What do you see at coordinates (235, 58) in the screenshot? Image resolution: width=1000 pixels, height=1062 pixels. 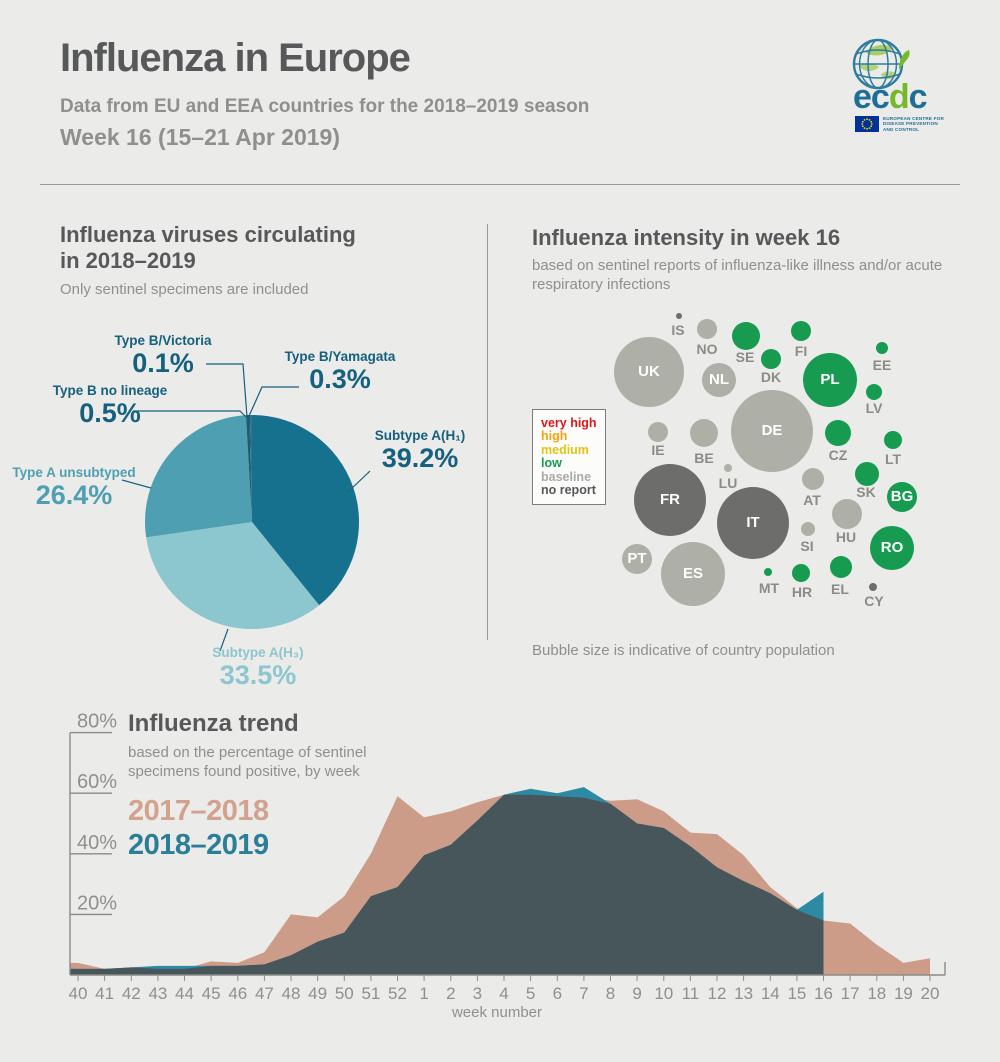 I see `page-title: Influenza in Europe` at bounding box center [235, 58].